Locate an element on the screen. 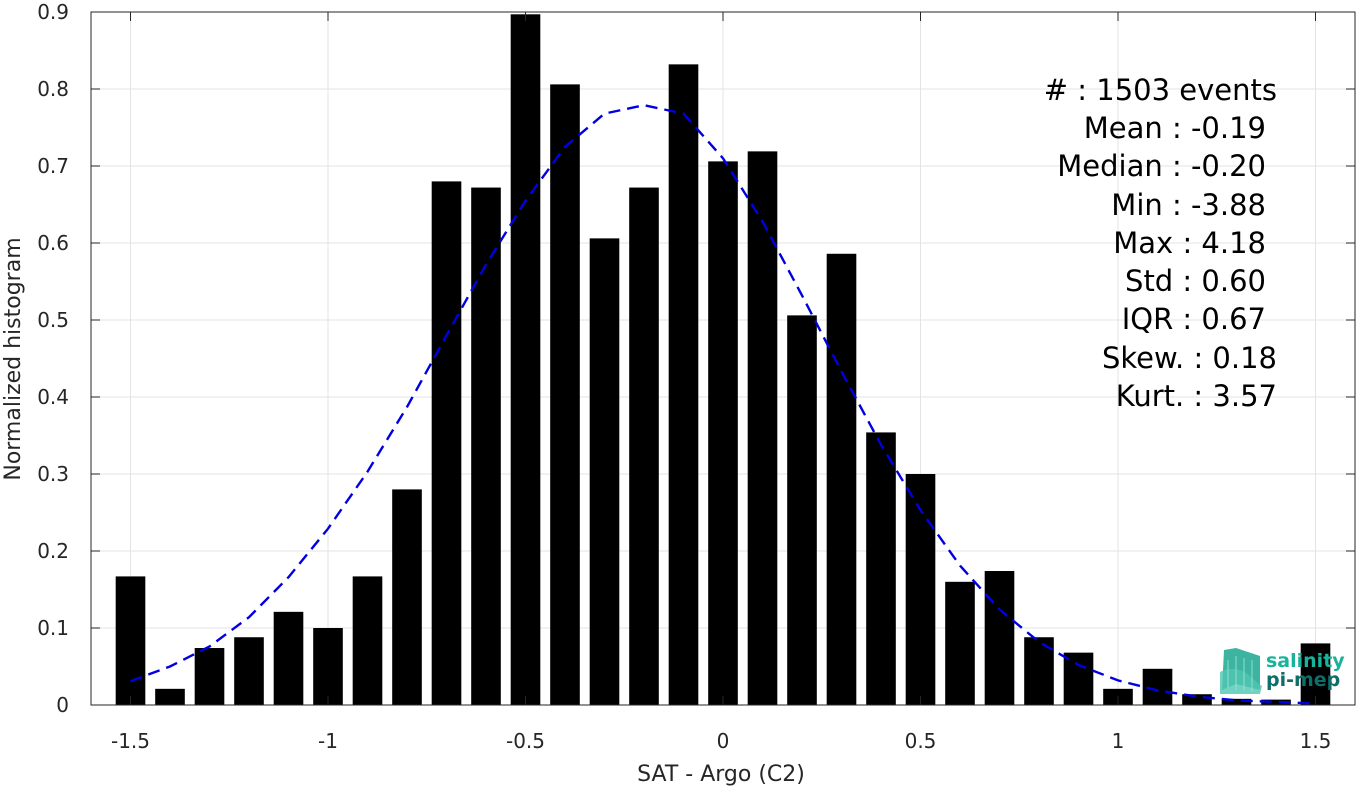  stat-max: Max : 4.18 is located at coordinates (1189, 243).